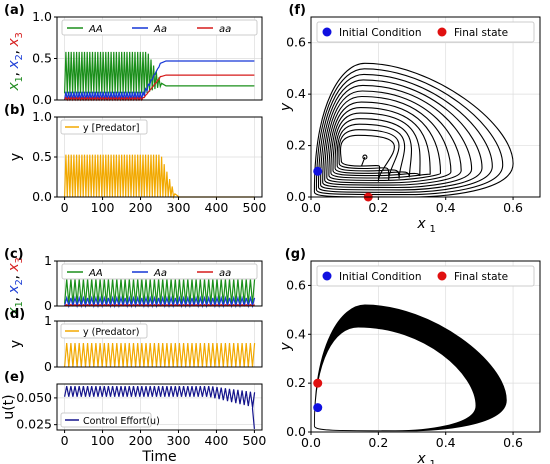 This screenshot has height=464, width=550. I want to click on panel-a-frame, so click(159, 58).